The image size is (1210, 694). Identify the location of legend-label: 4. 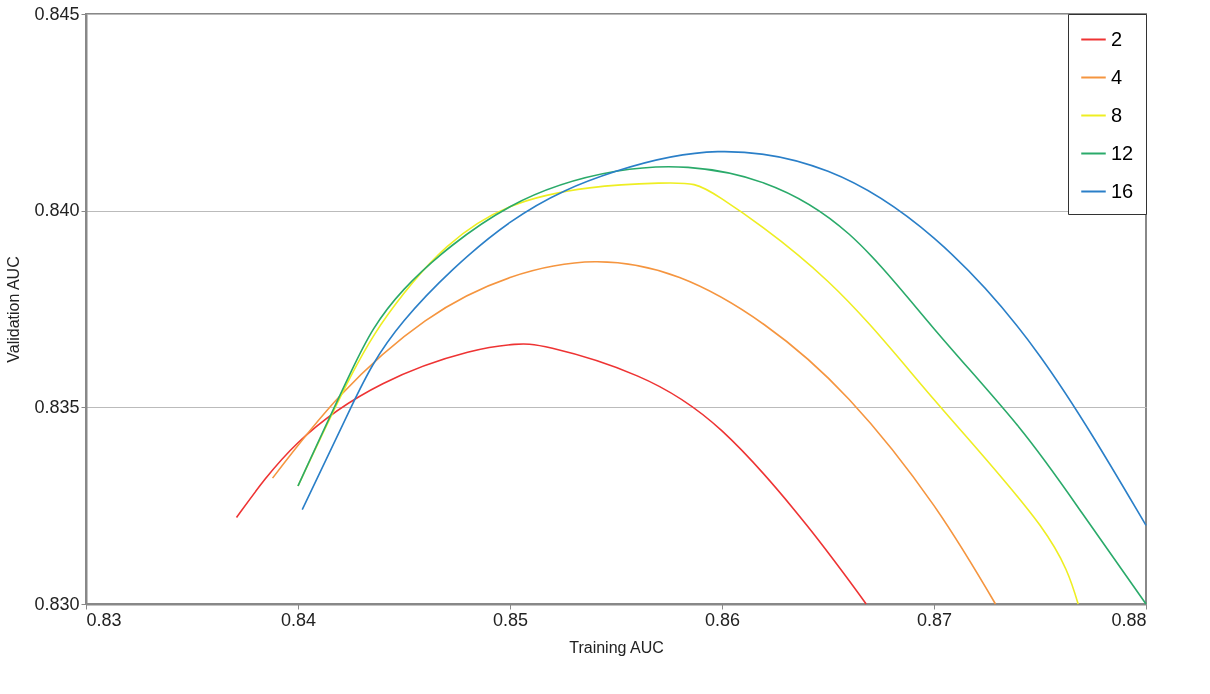
(1117, 76).